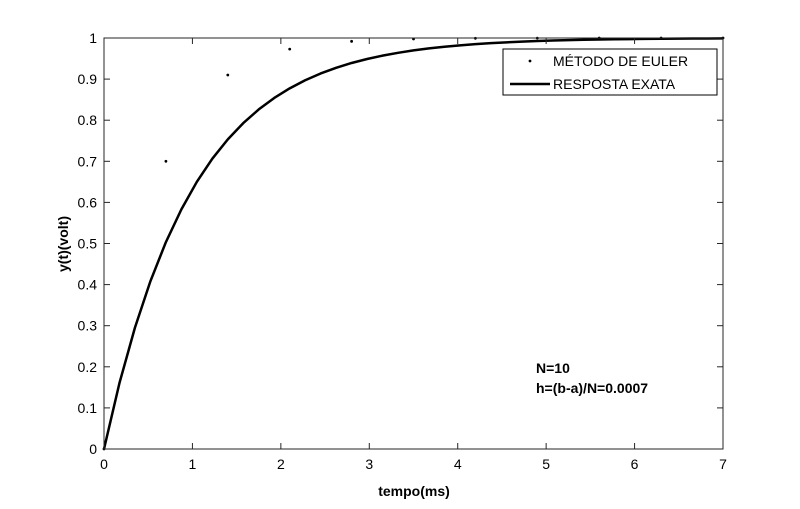 The width and height of the screenshot is (800, 509). Describe the element at coordinates (88, 408) in the screenshot. I see `y-tick-label: 0.1` at that location.